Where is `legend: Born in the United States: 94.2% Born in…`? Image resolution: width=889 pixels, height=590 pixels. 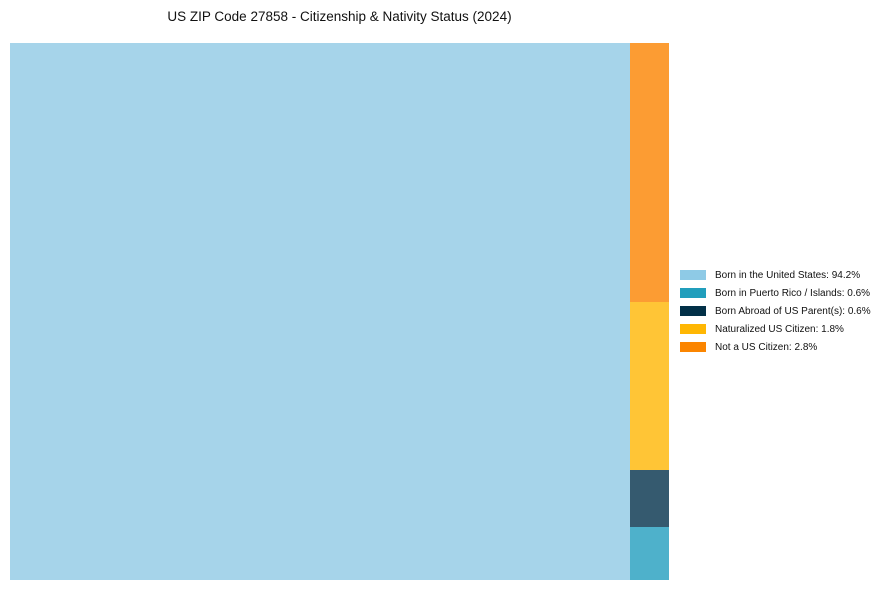 legend: Born in the United States: 94.2% Born in… is located at coordinates (775, 312).